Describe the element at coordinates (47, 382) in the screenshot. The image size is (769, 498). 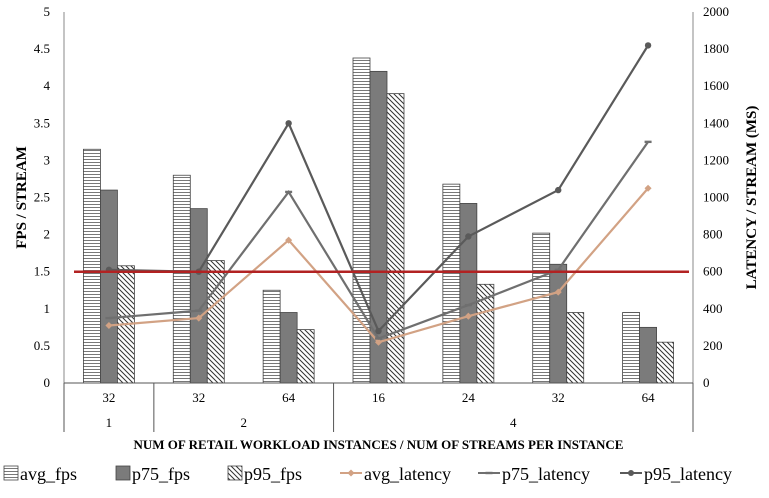
I see `y-left-tick-label: 0` at that location.